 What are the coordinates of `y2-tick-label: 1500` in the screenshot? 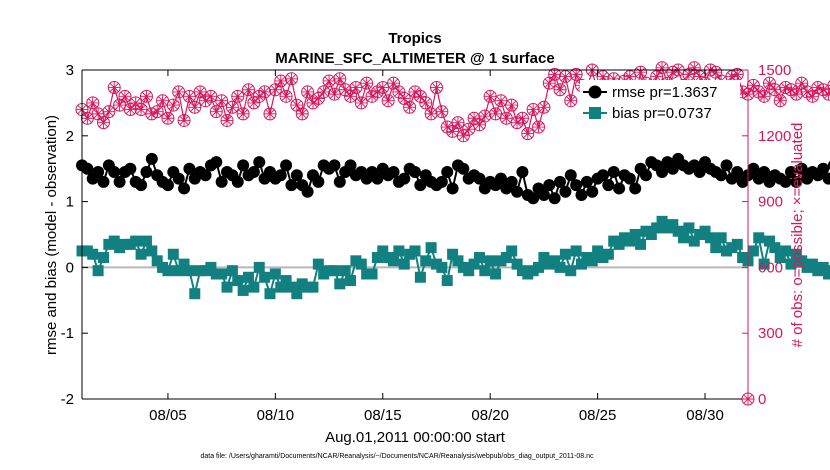 It's located at (774, 70).